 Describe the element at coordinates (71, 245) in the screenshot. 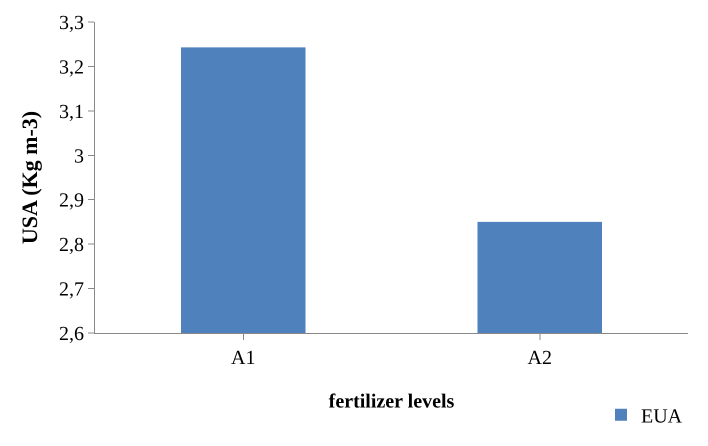

I see `y-tick-label: 2,8` at that location.